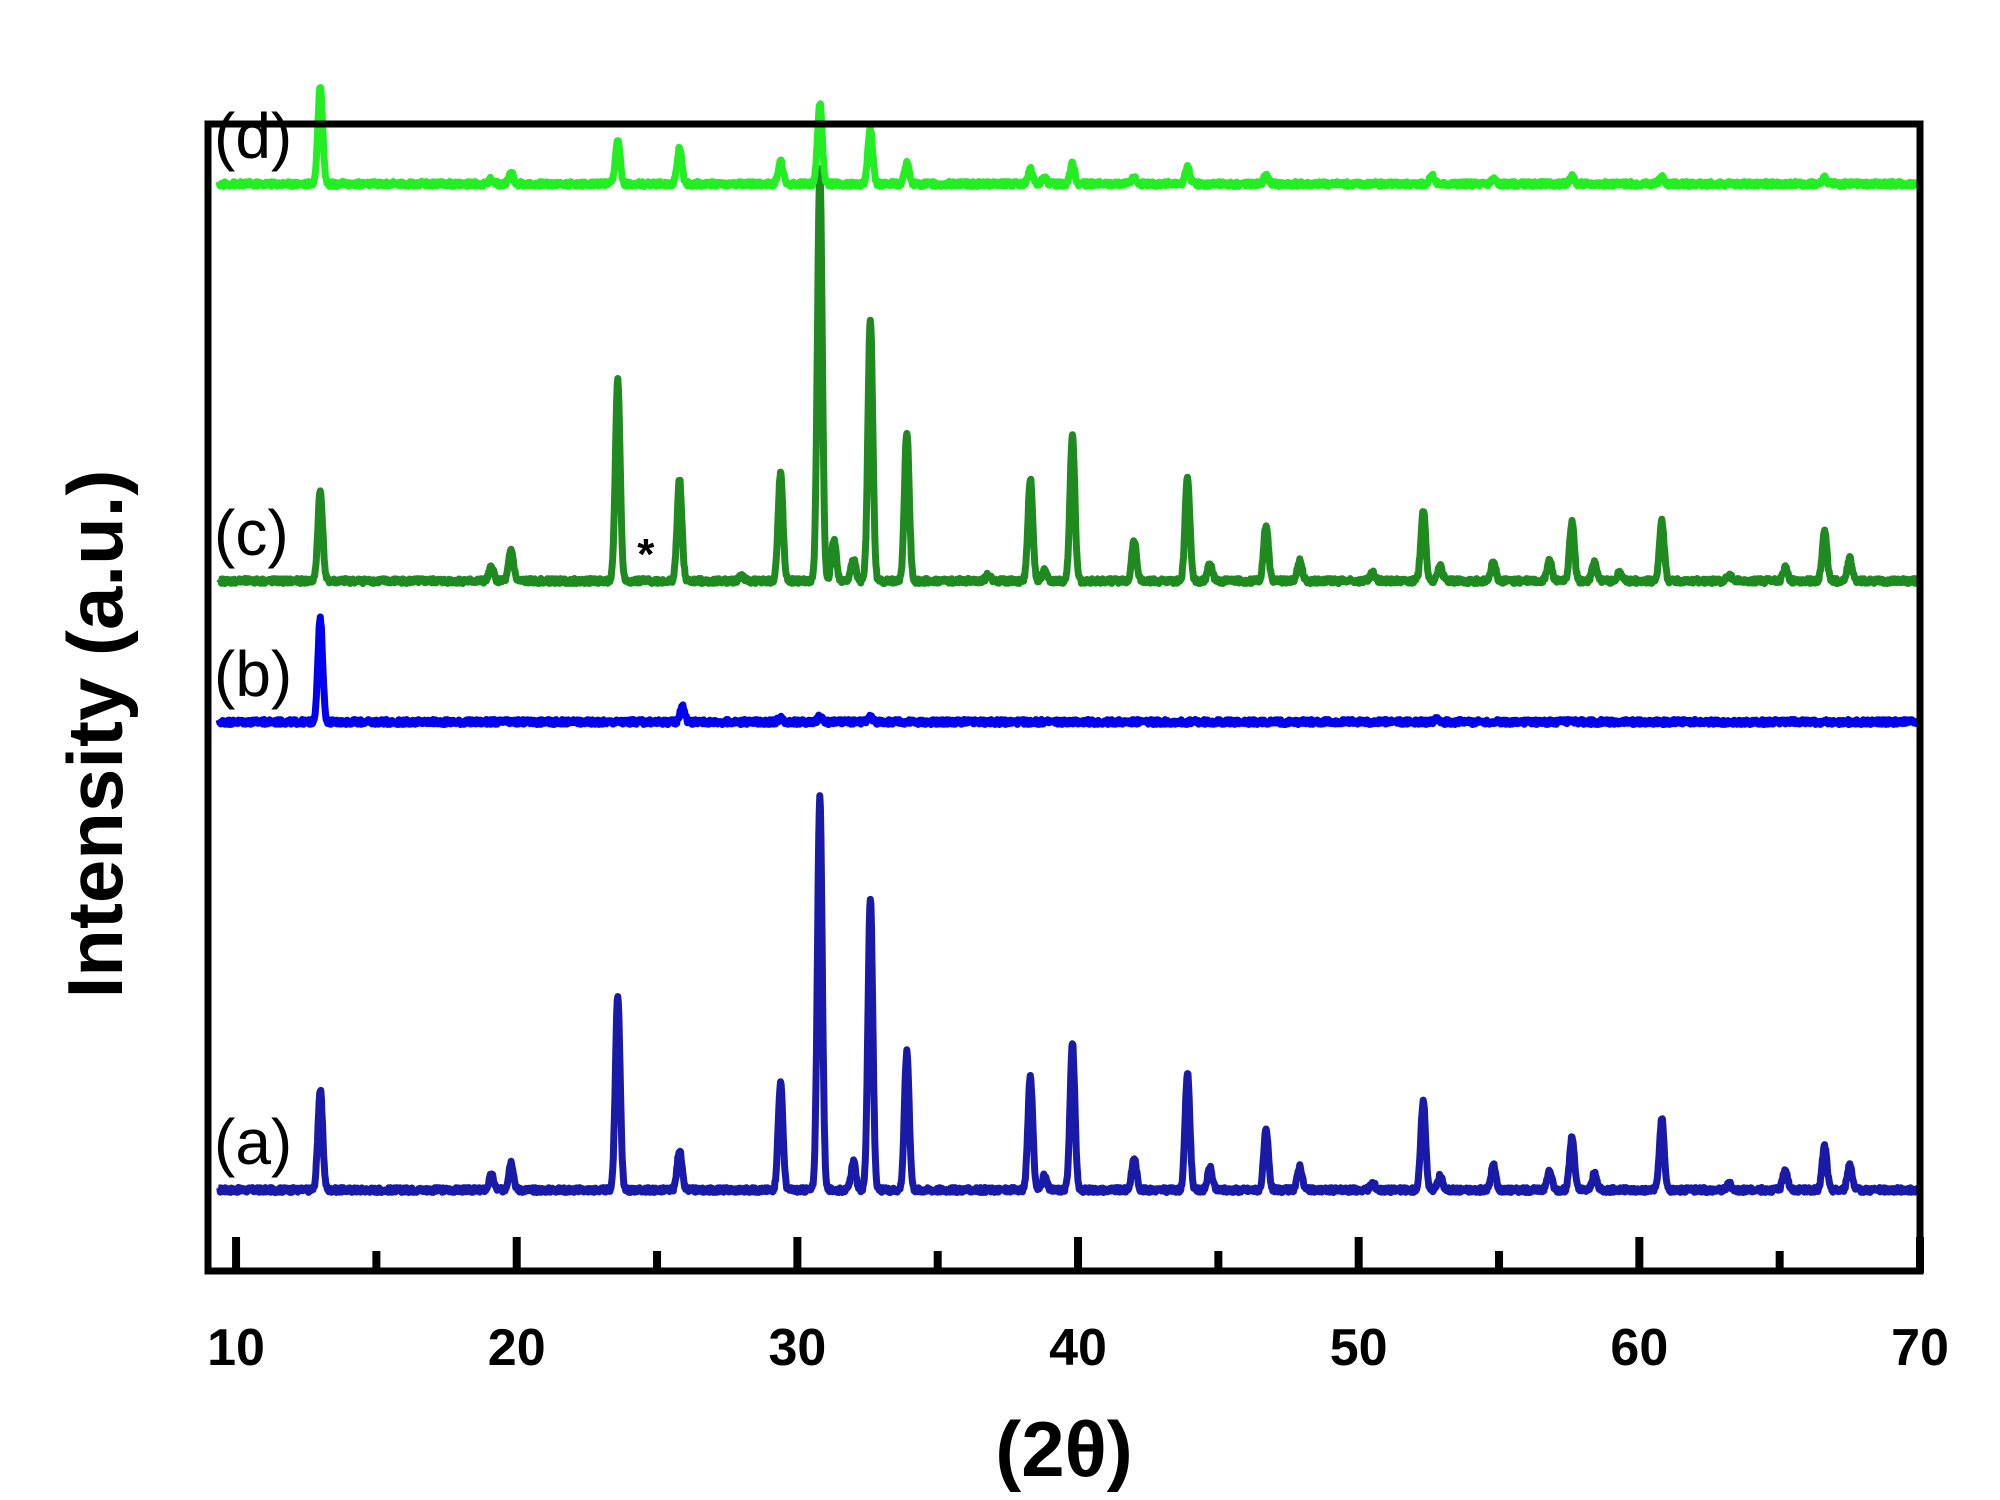 The height and width of the screenshot is (1500, 2000). What do you see at coordinates (1069, 670) in the screenshot?
I see `series-line-b` at bounding box center [1069, 670].